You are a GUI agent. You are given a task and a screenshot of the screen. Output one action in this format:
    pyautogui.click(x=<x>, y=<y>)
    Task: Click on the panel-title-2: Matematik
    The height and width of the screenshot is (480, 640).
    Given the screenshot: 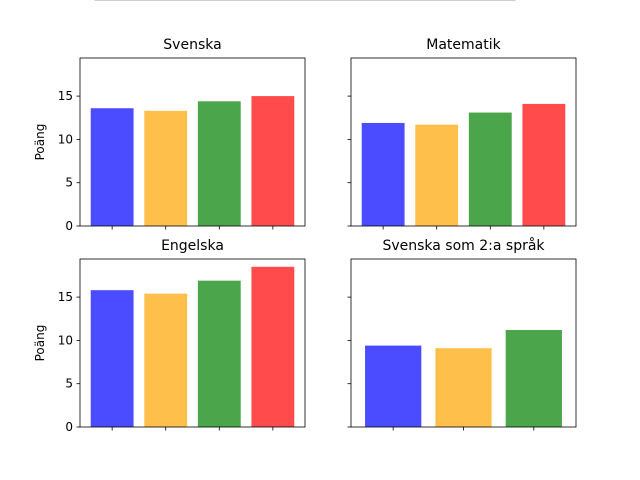 What is the action you would take?
    pyautogui.click(x=463, y=45)
    